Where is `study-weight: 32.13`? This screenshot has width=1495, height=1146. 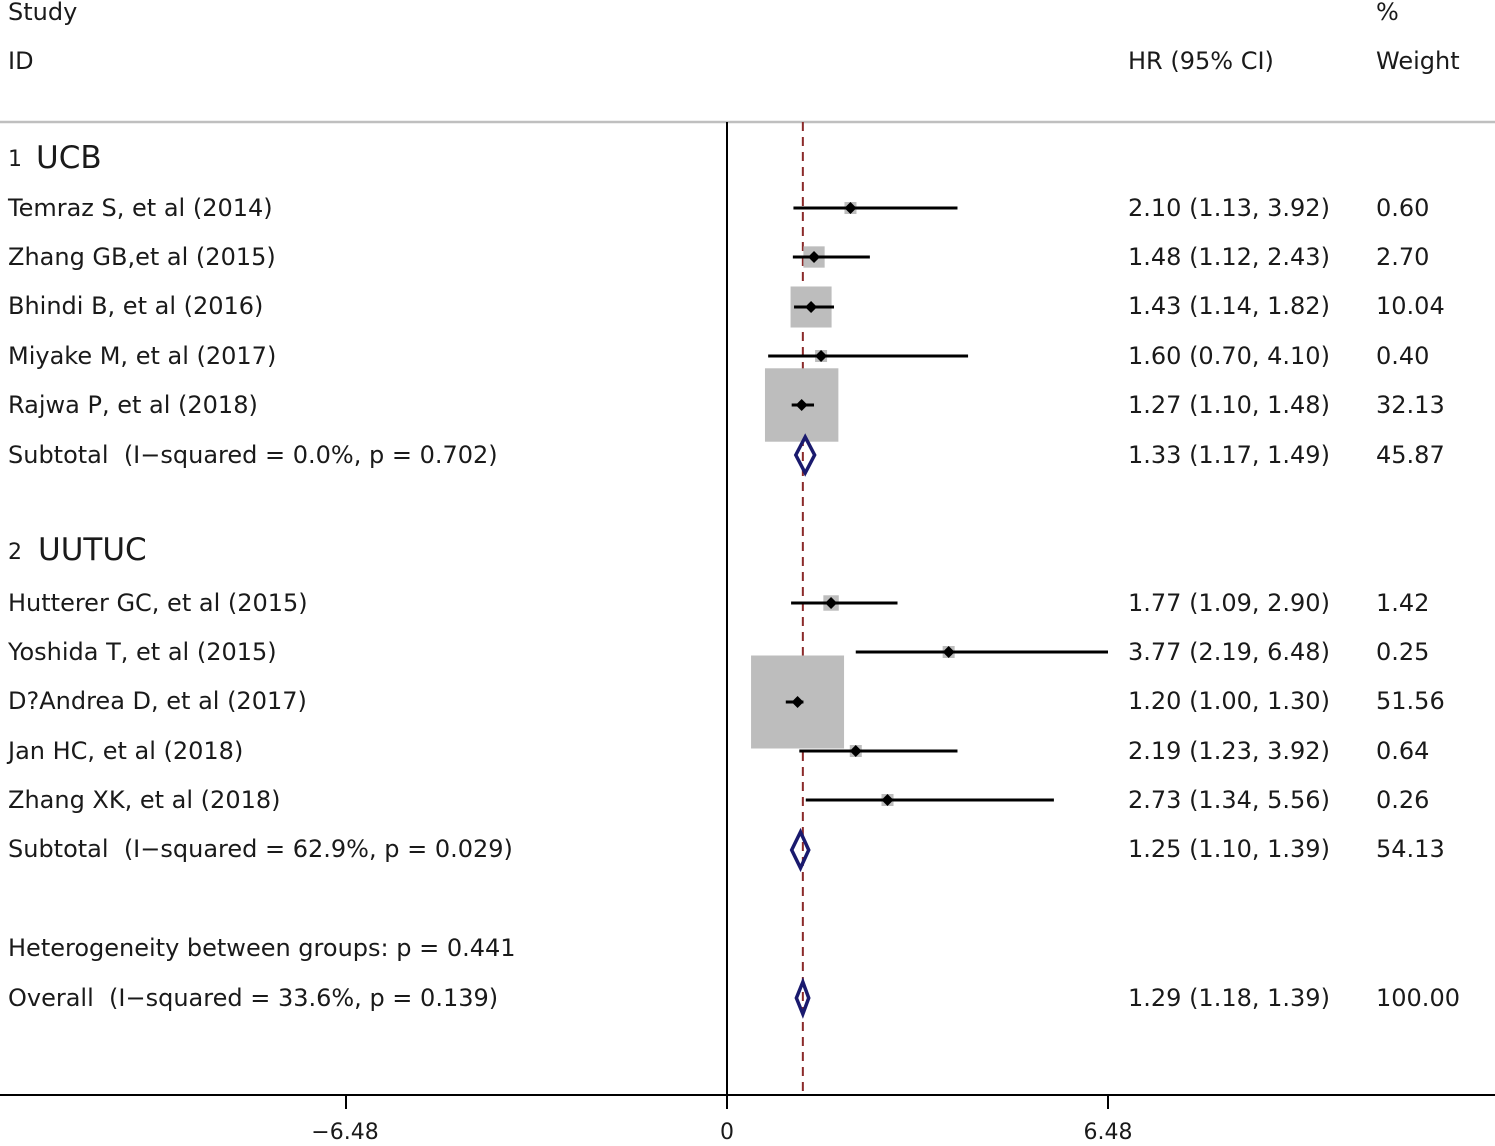
study-weight: 32.13 is located at coordinates (1410, 405).